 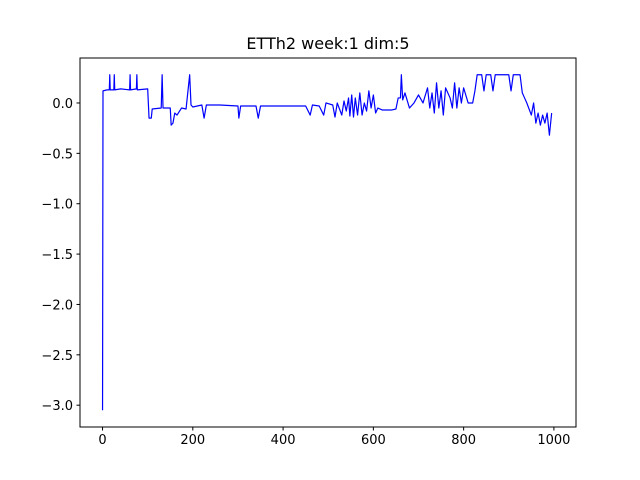 What do you see at coordinates (57, 305) in the screenshot?
I see `y-tick-label: −2.0` at bounding box center [57, 305].